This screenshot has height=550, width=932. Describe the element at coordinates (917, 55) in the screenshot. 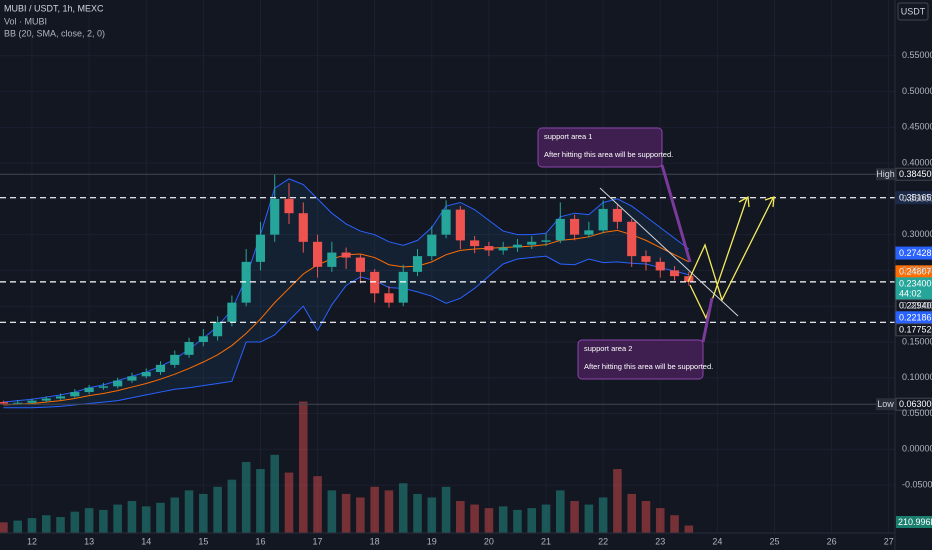

I see `y-tick-label: 0.55000` at that location.